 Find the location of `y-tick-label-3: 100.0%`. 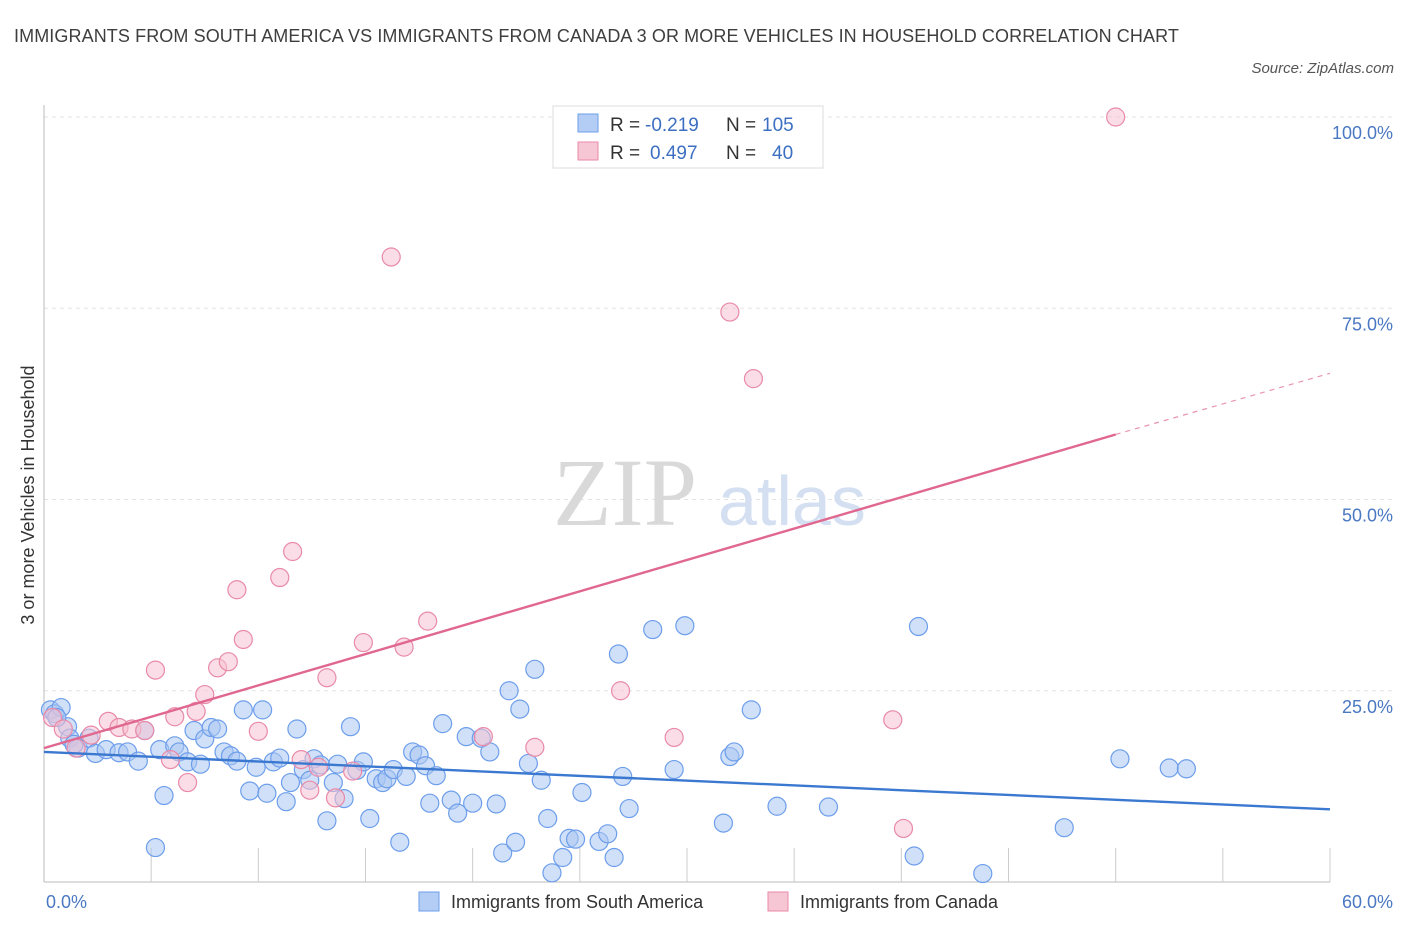

y-tick-label-3: 100.0% is located at coordinates (1362, 133).